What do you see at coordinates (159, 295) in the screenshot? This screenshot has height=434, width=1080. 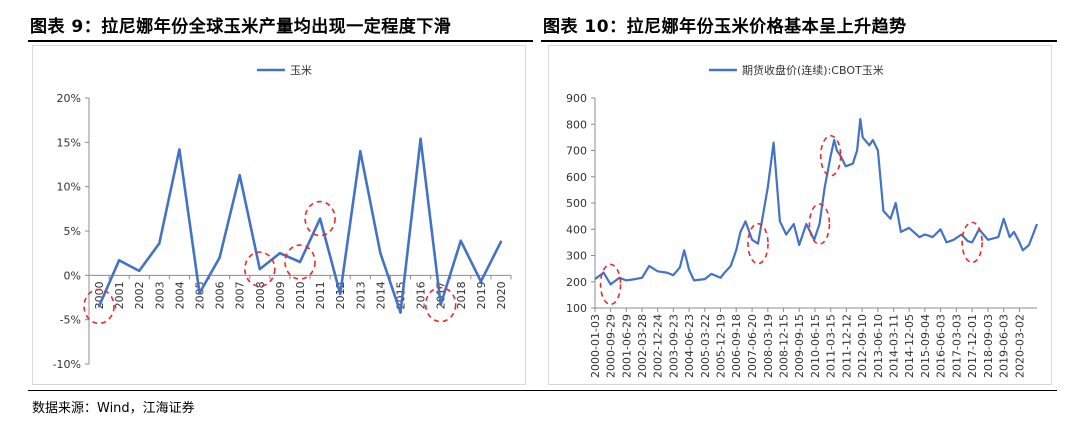 I see `x-tick-label: 2003` at bounding box center [159, 295].